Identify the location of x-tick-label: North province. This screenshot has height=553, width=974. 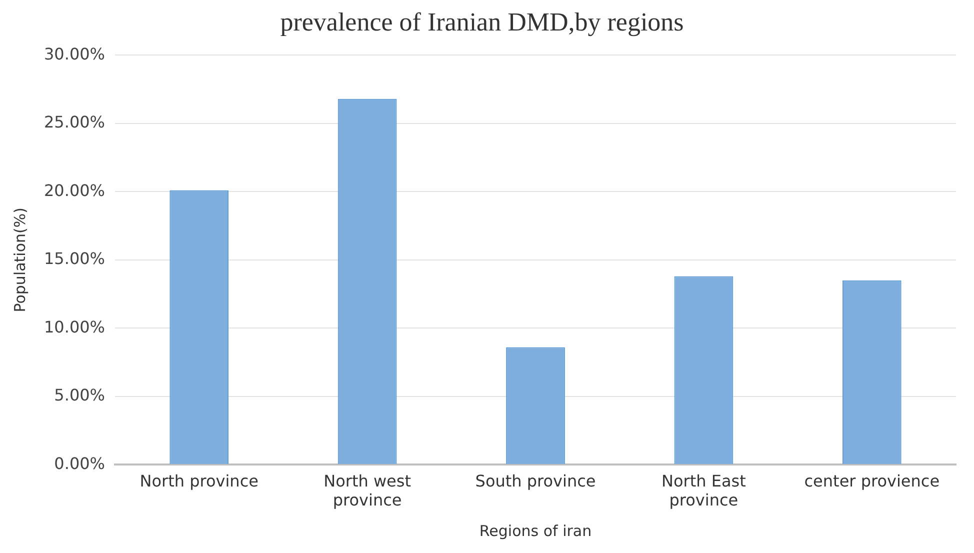
(199, 480).